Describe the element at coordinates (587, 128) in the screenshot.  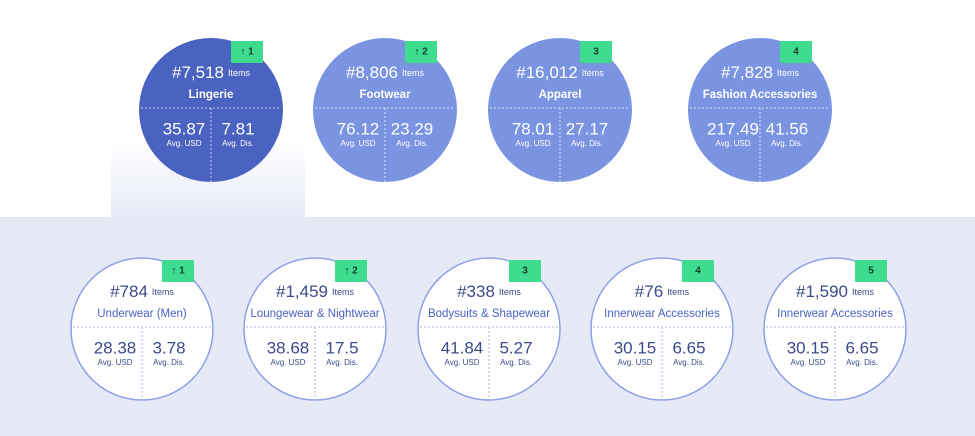
I see `avg-dis: 27.17` at that location.